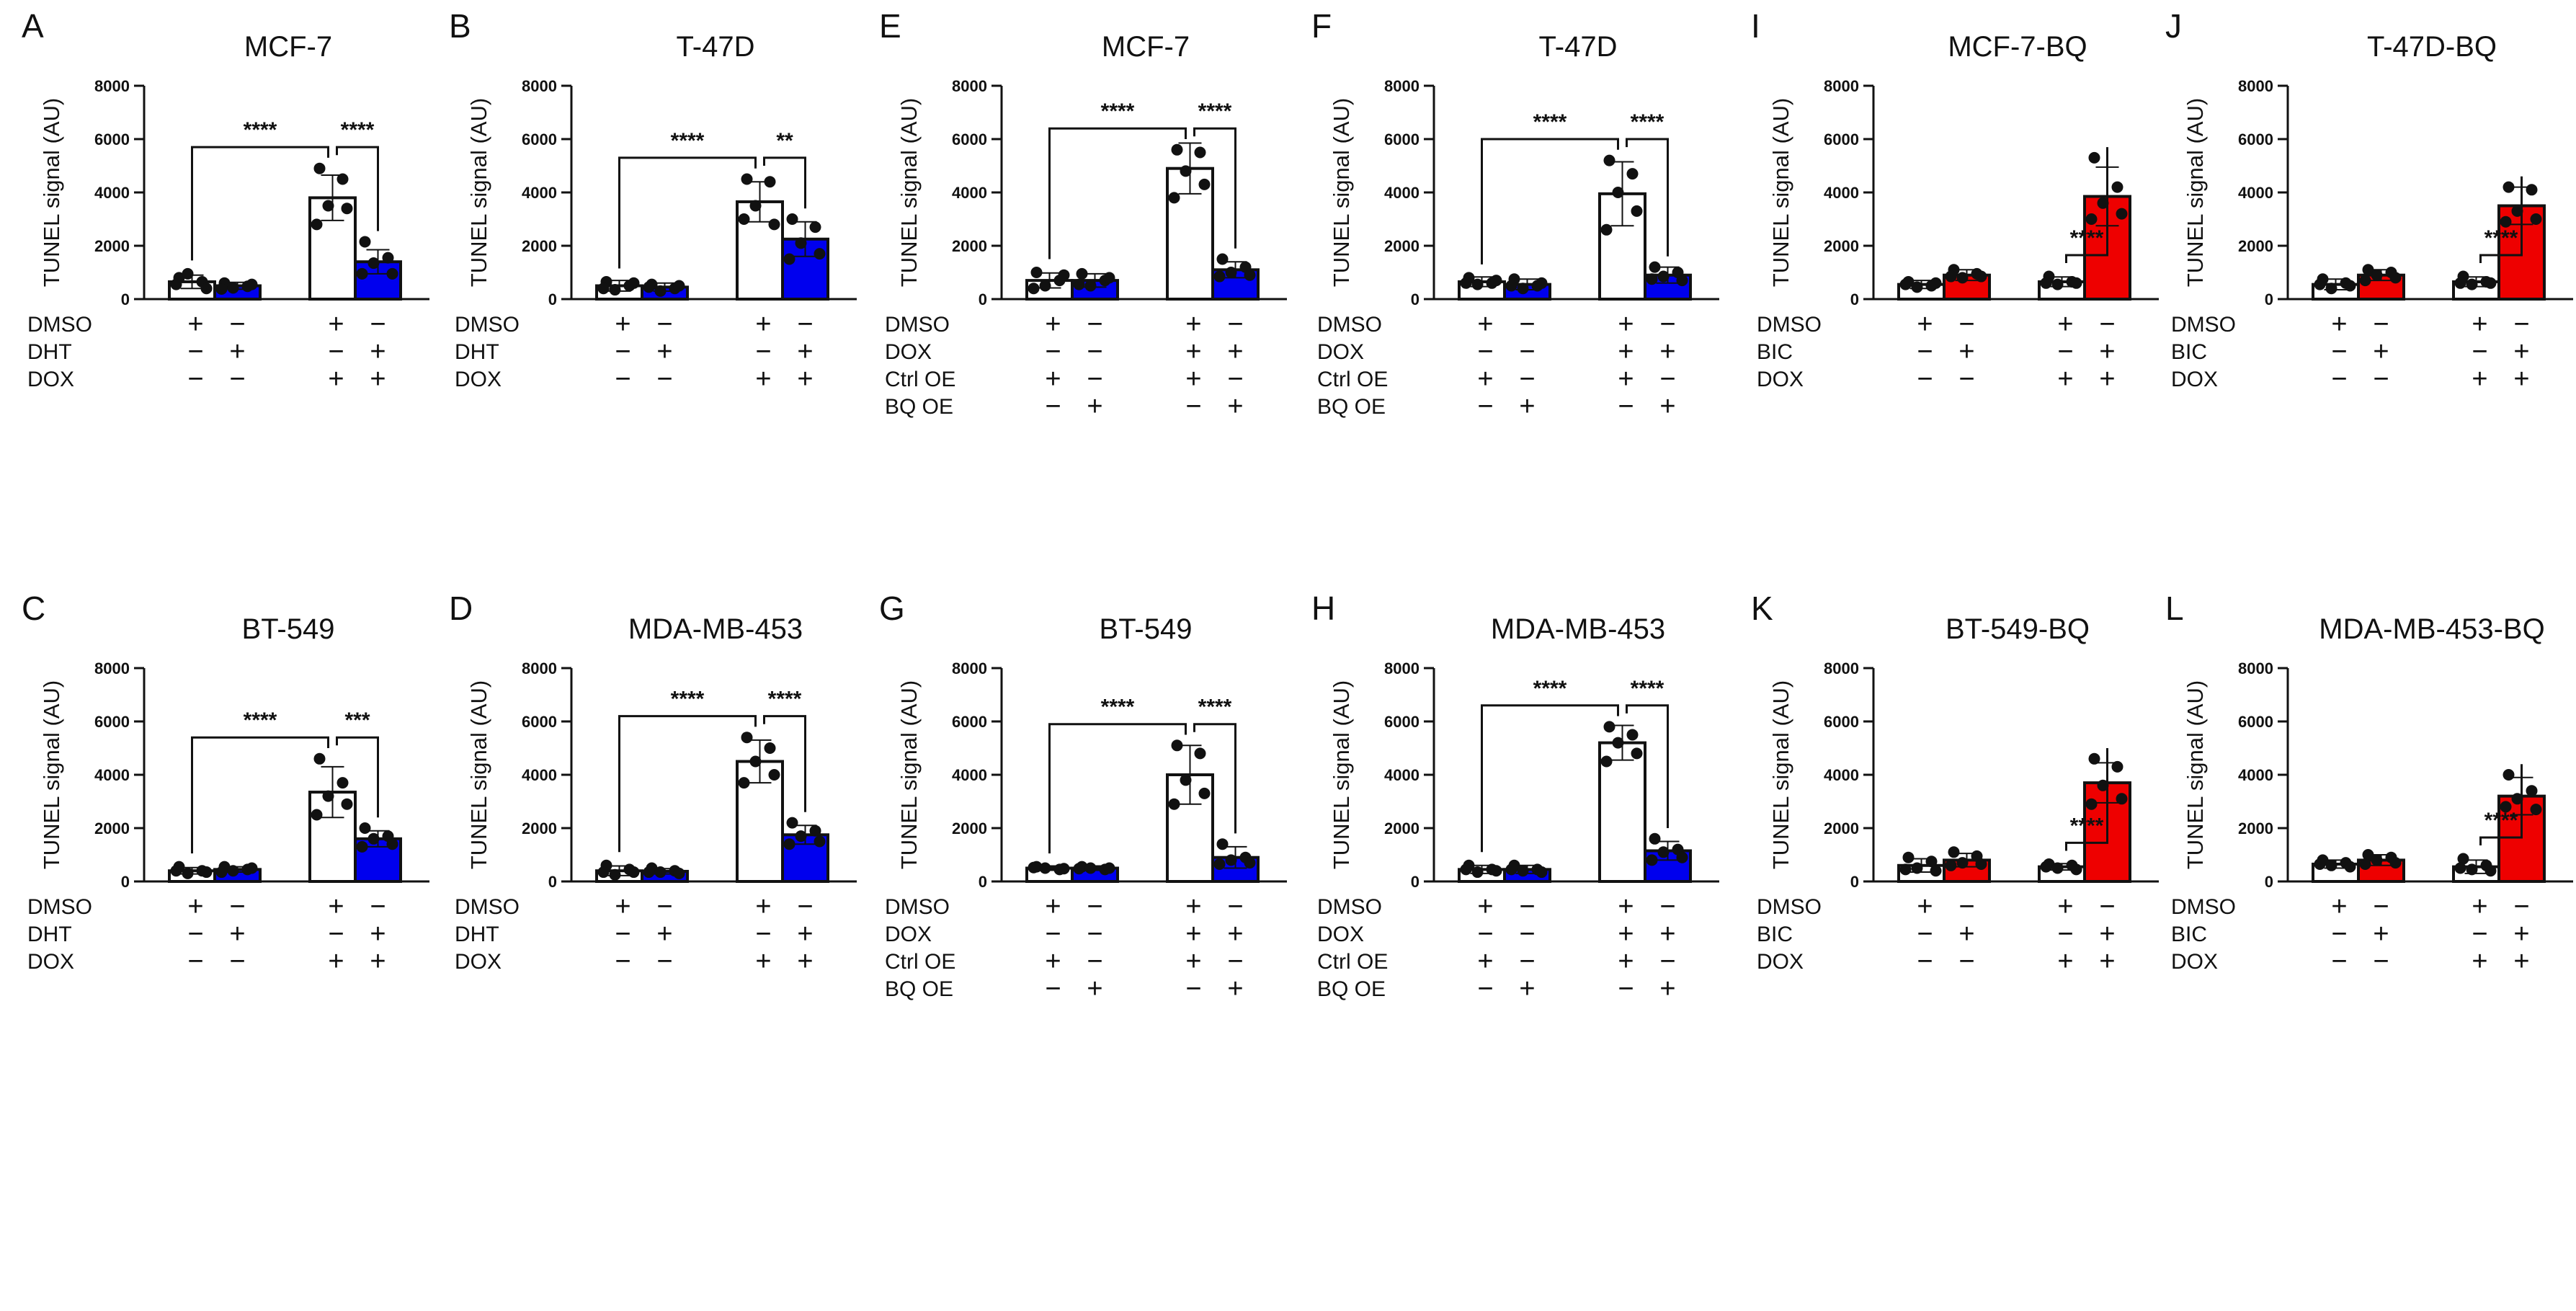  Describe the element at coordinates (357, 720) in the screenshot. I see `significance-label: ***` at that location.